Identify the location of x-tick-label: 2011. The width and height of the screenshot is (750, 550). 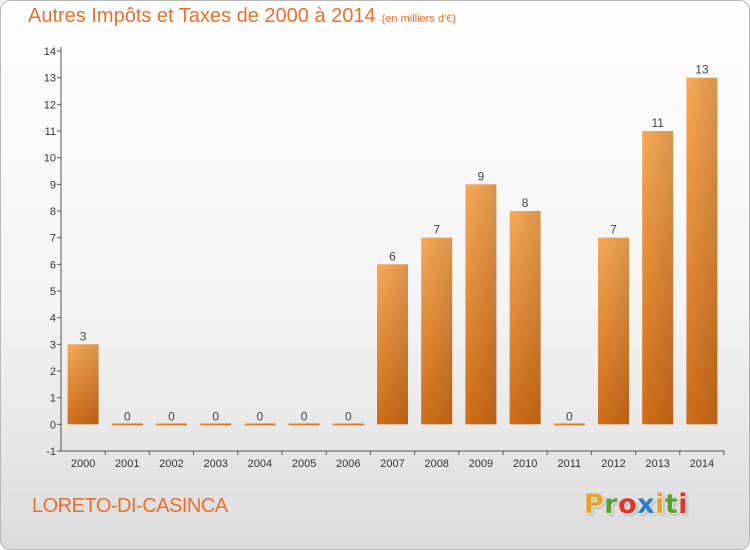
(569, 464).